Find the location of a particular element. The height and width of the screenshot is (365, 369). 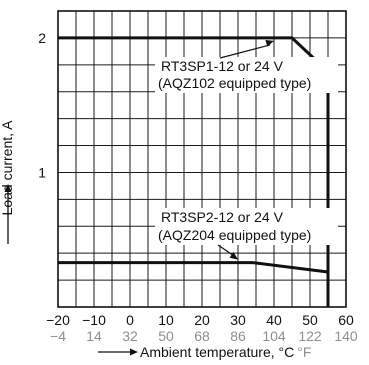

annotation-2-arrowhead is located at coordinates (233, 256).